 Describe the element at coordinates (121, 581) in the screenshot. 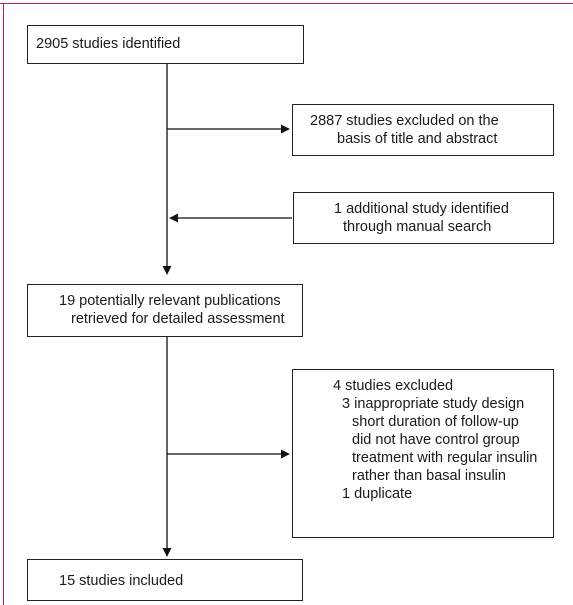

I see `box-text: 15 studies included` at that location.